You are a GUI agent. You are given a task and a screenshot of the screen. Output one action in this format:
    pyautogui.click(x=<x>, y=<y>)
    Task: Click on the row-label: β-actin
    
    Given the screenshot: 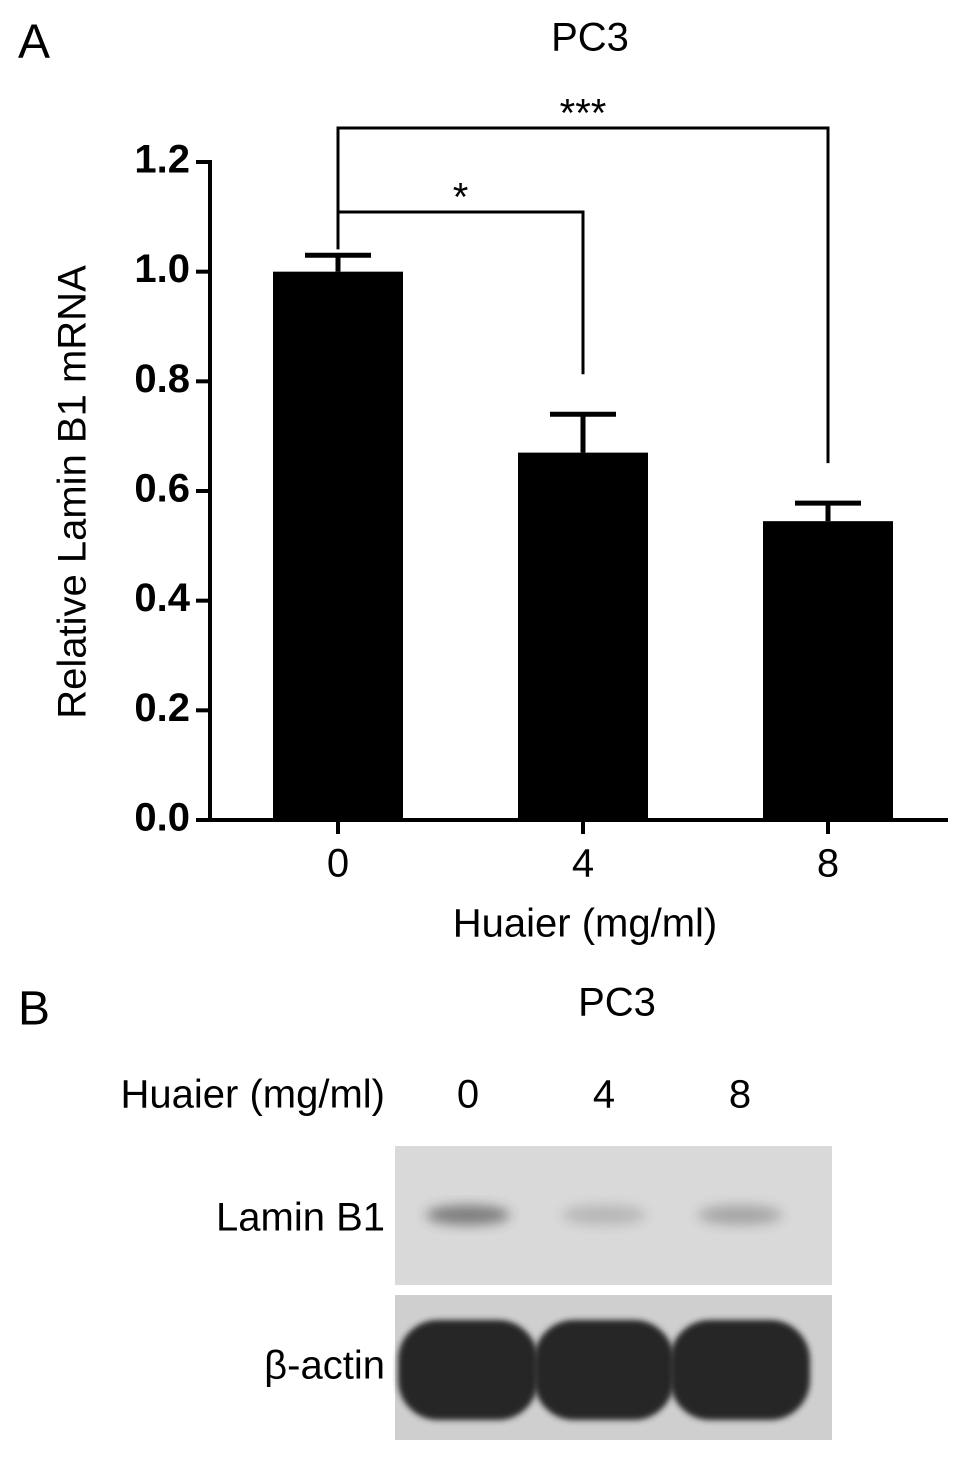 What is the action you would take?
    pyautogui.click(x=324, y=1366)
    